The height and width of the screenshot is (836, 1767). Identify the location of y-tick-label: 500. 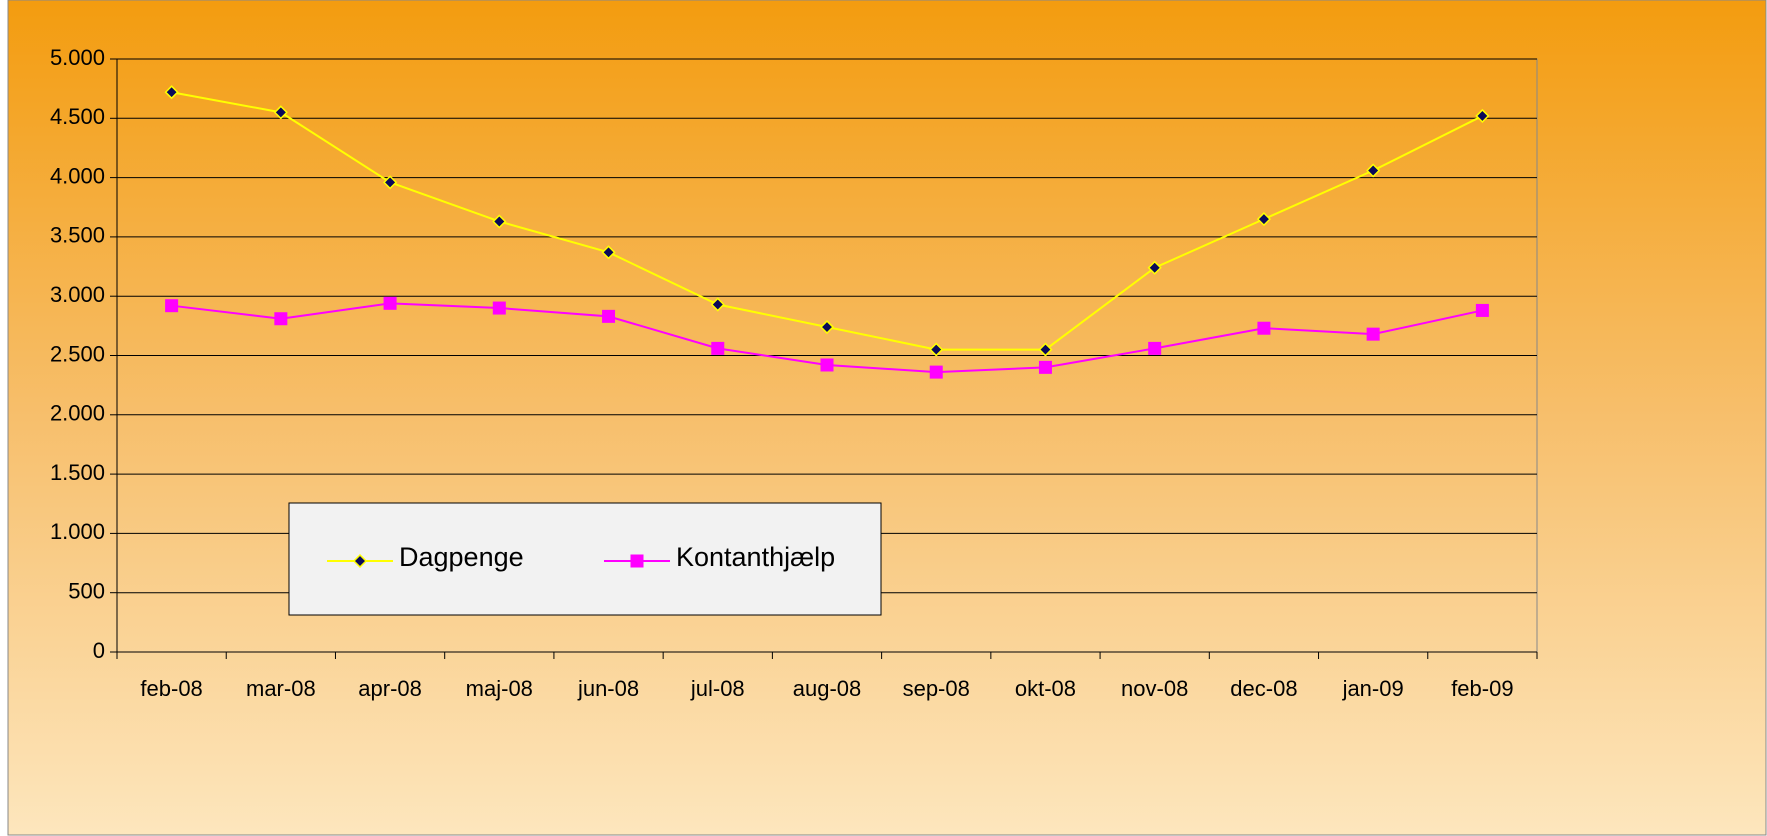
(86, 591).